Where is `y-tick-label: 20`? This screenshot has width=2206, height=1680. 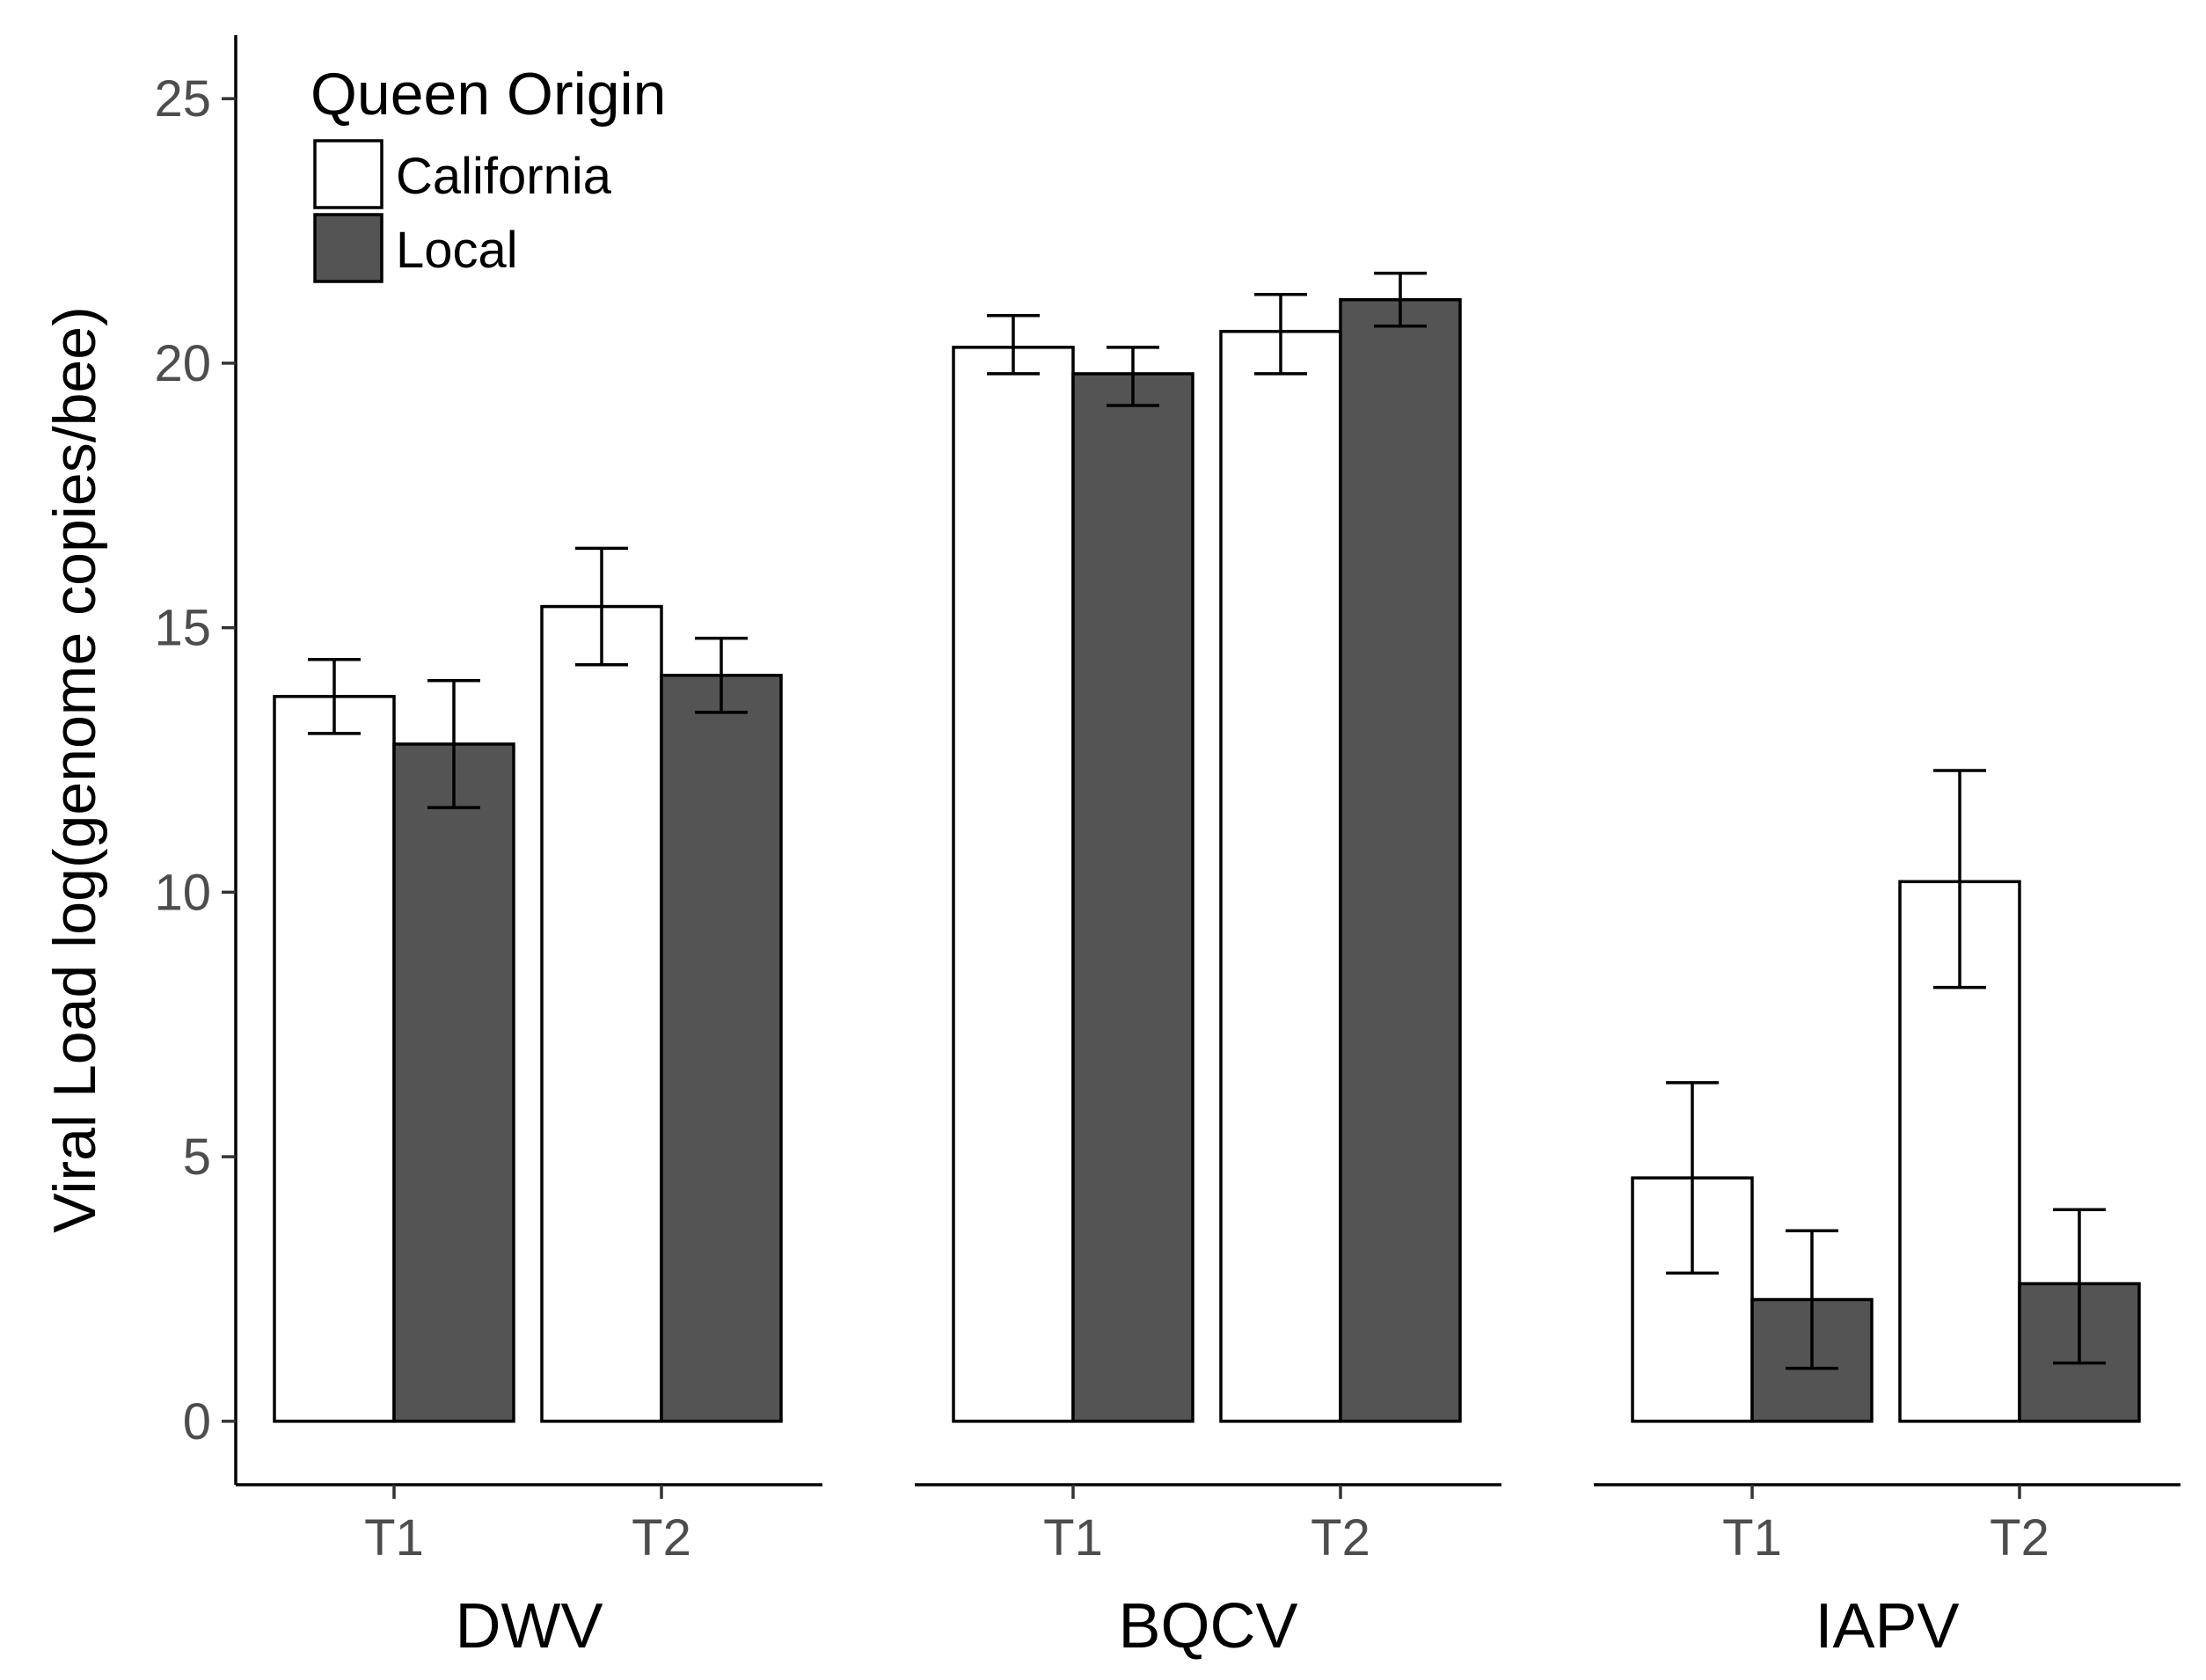 y-tick-label: 20 is located at coordinates (182, 363).